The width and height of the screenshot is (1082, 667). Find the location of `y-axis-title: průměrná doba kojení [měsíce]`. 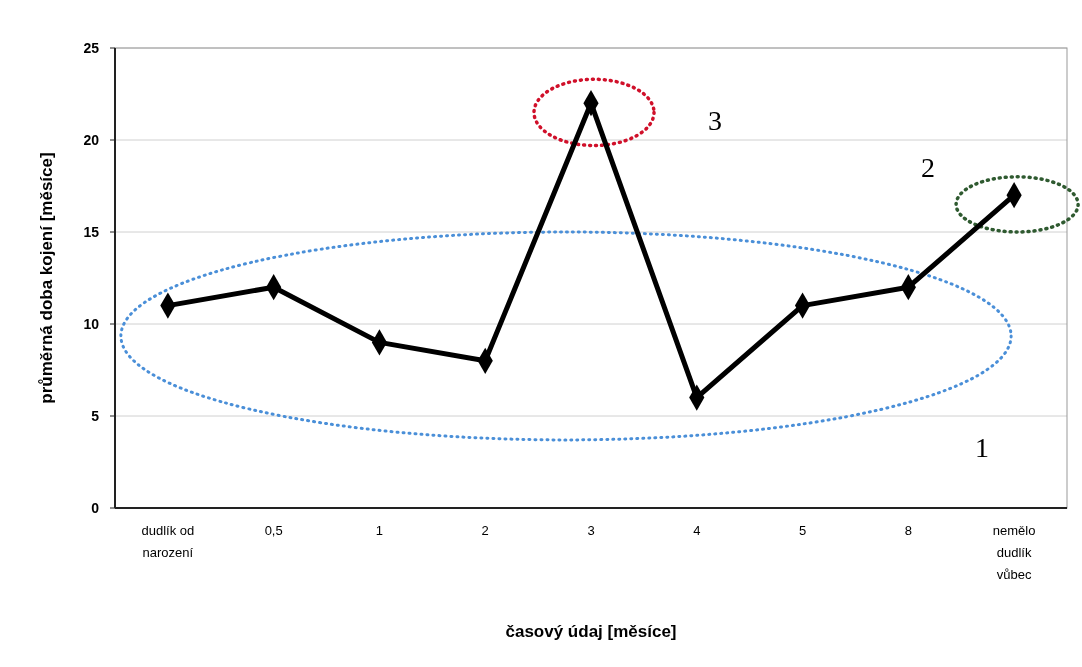

y-axis-title: průměrná doba kojení [měsíce] is located at coordinates (46, 278).